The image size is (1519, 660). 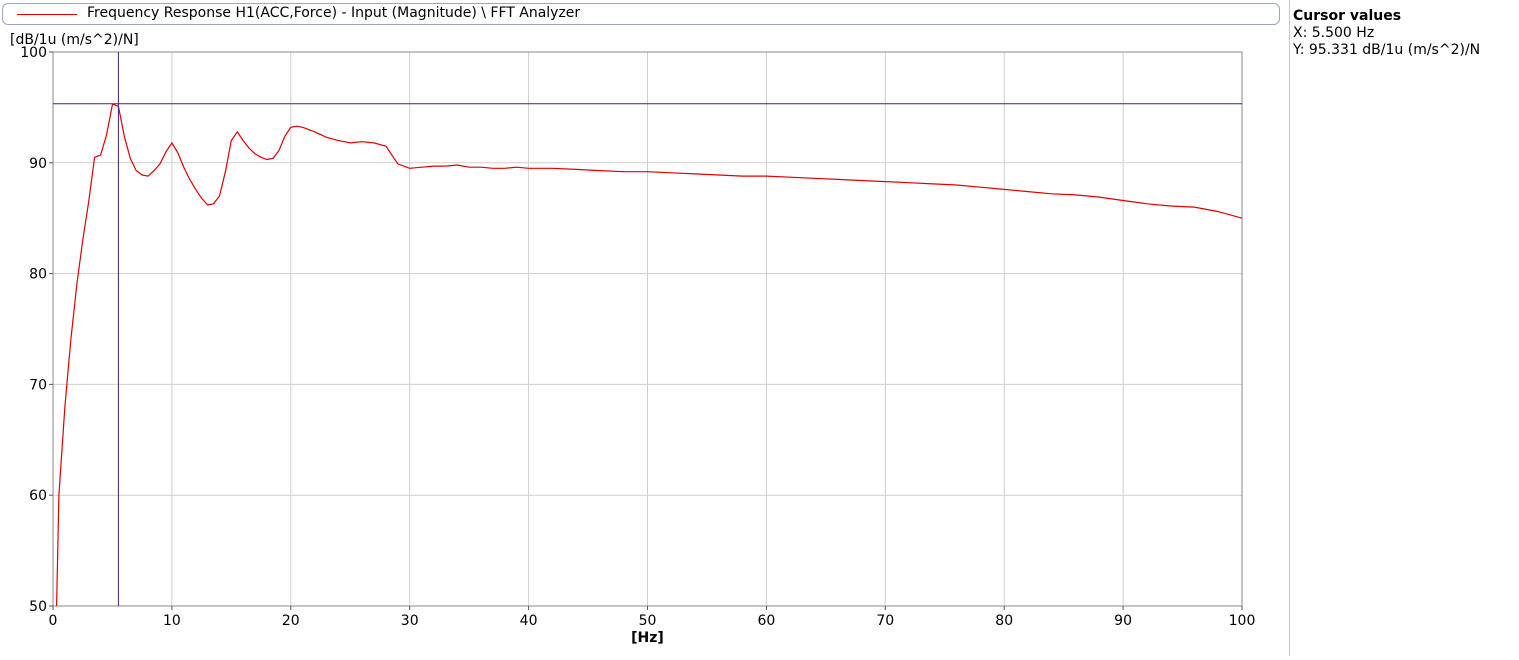 I want to click on y-tick-label: 80, so click(x=38, y=275).